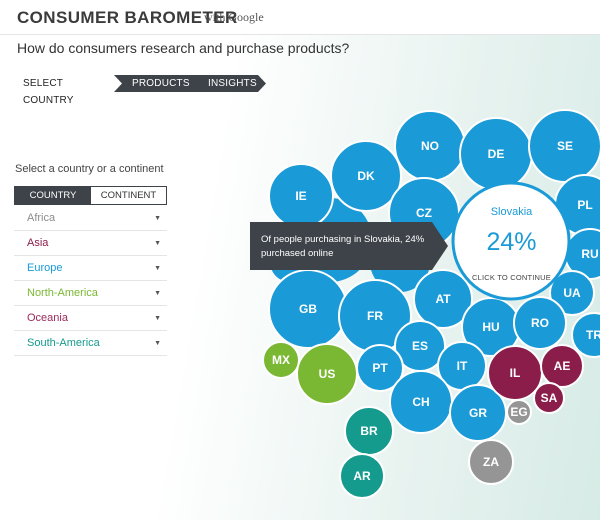  I want to click on app-header: CONSUMER BAROMETER with Google, so click(300, 17).